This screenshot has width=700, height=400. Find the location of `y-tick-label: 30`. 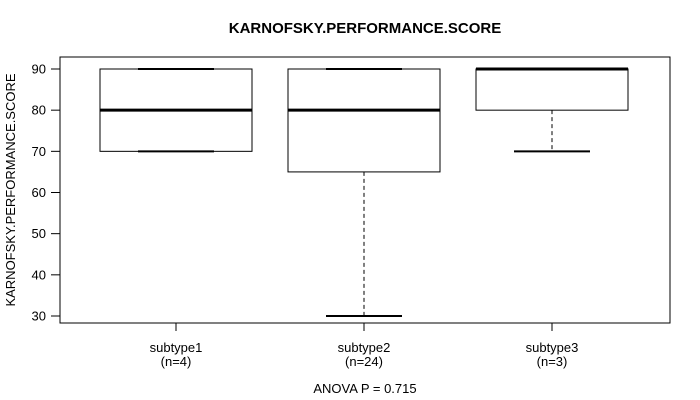

y-tick-label: 30 is located at coordinates (39, 316).